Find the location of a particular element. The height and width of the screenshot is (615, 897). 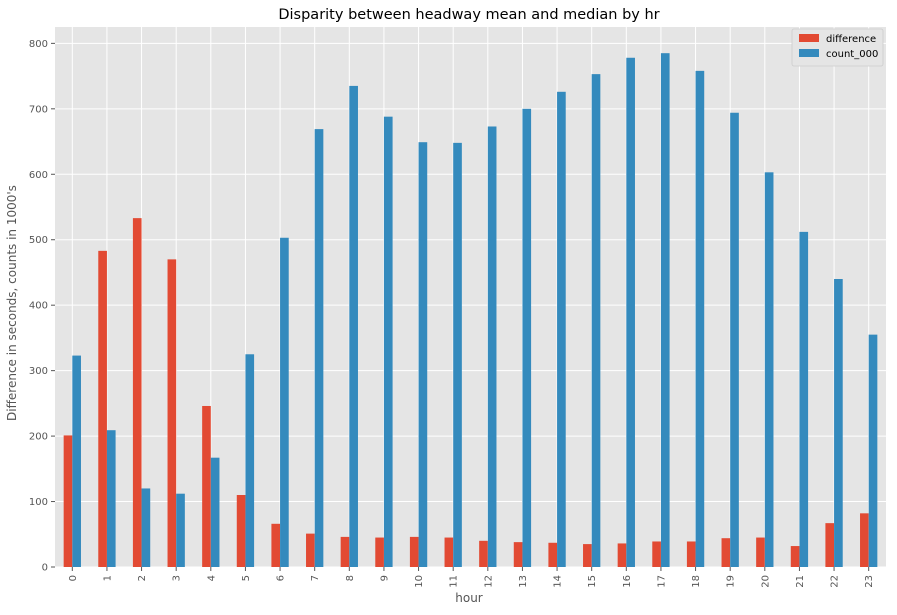

x-tick-label: 0 is located at coordinates (73, 578).